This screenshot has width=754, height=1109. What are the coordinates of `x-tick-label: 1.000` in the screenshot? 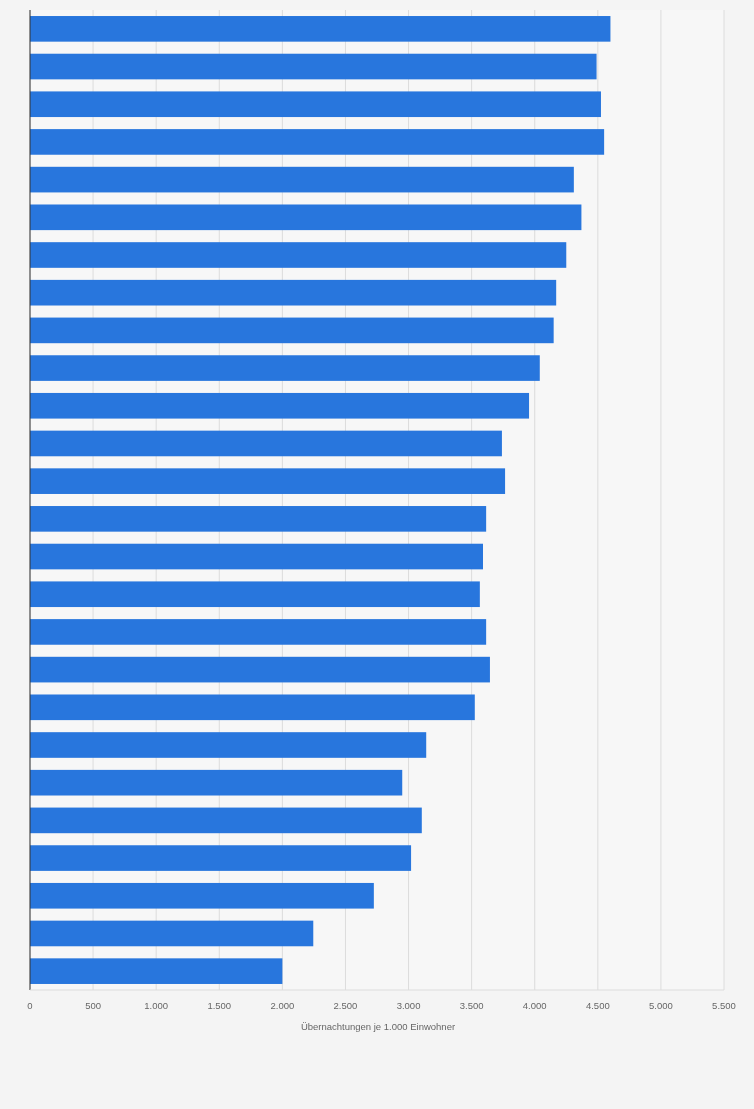 It's located at (156, 1005).